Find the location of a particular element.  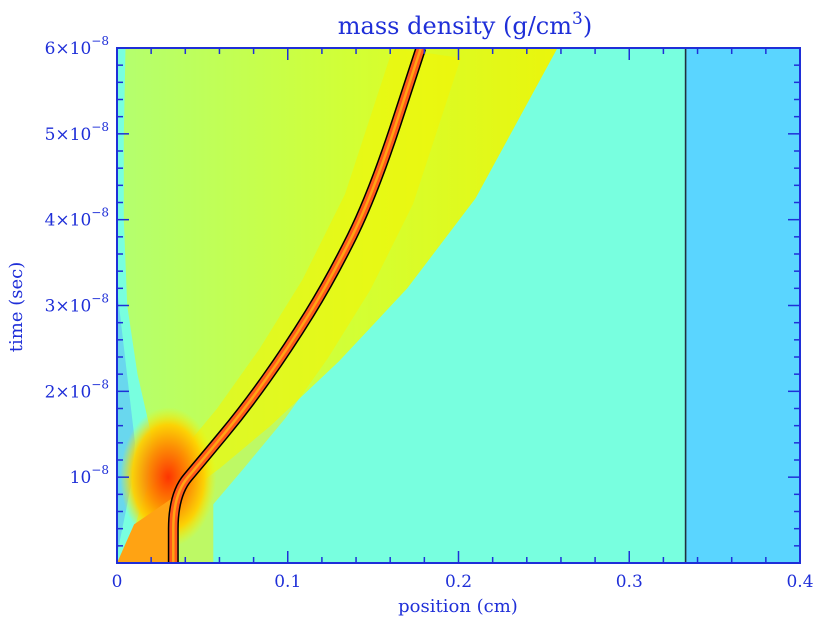

y-axis-label: time (sec) is located at coordinates (16, 307).